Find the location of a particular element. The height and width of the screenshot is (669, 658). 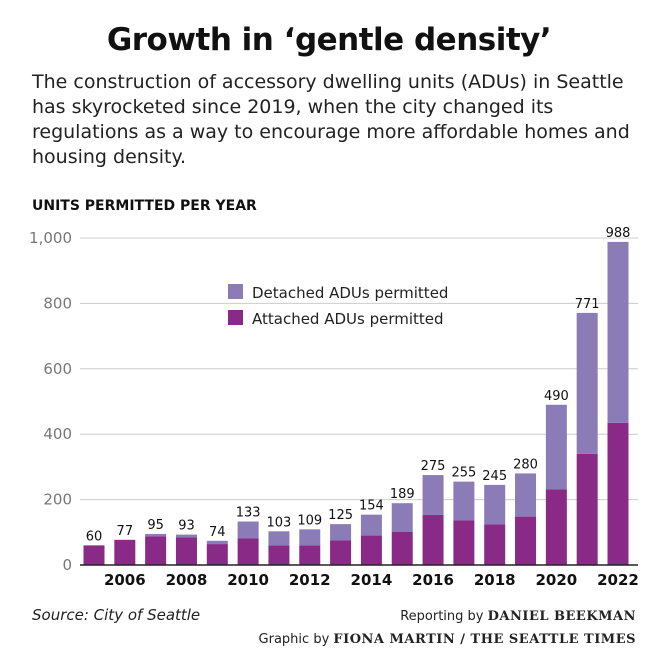

data-label: 60 is located at coordinates (94, 536).